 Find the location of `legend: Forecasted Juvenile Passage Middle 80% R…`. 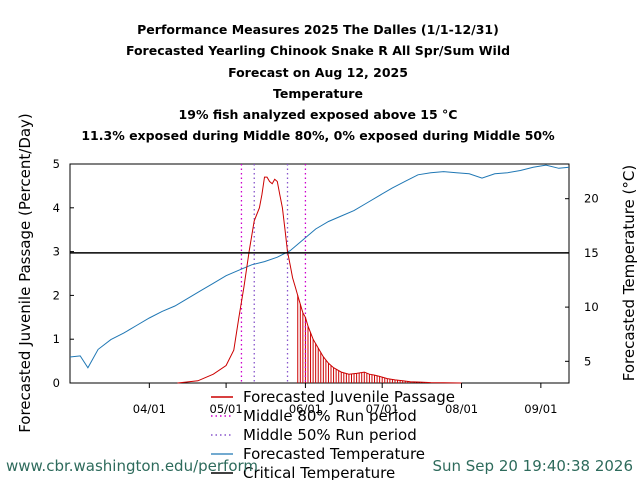

legend: Forecasted Juvenile Passage Middle 80% R… is located at coordinates (333, 434).